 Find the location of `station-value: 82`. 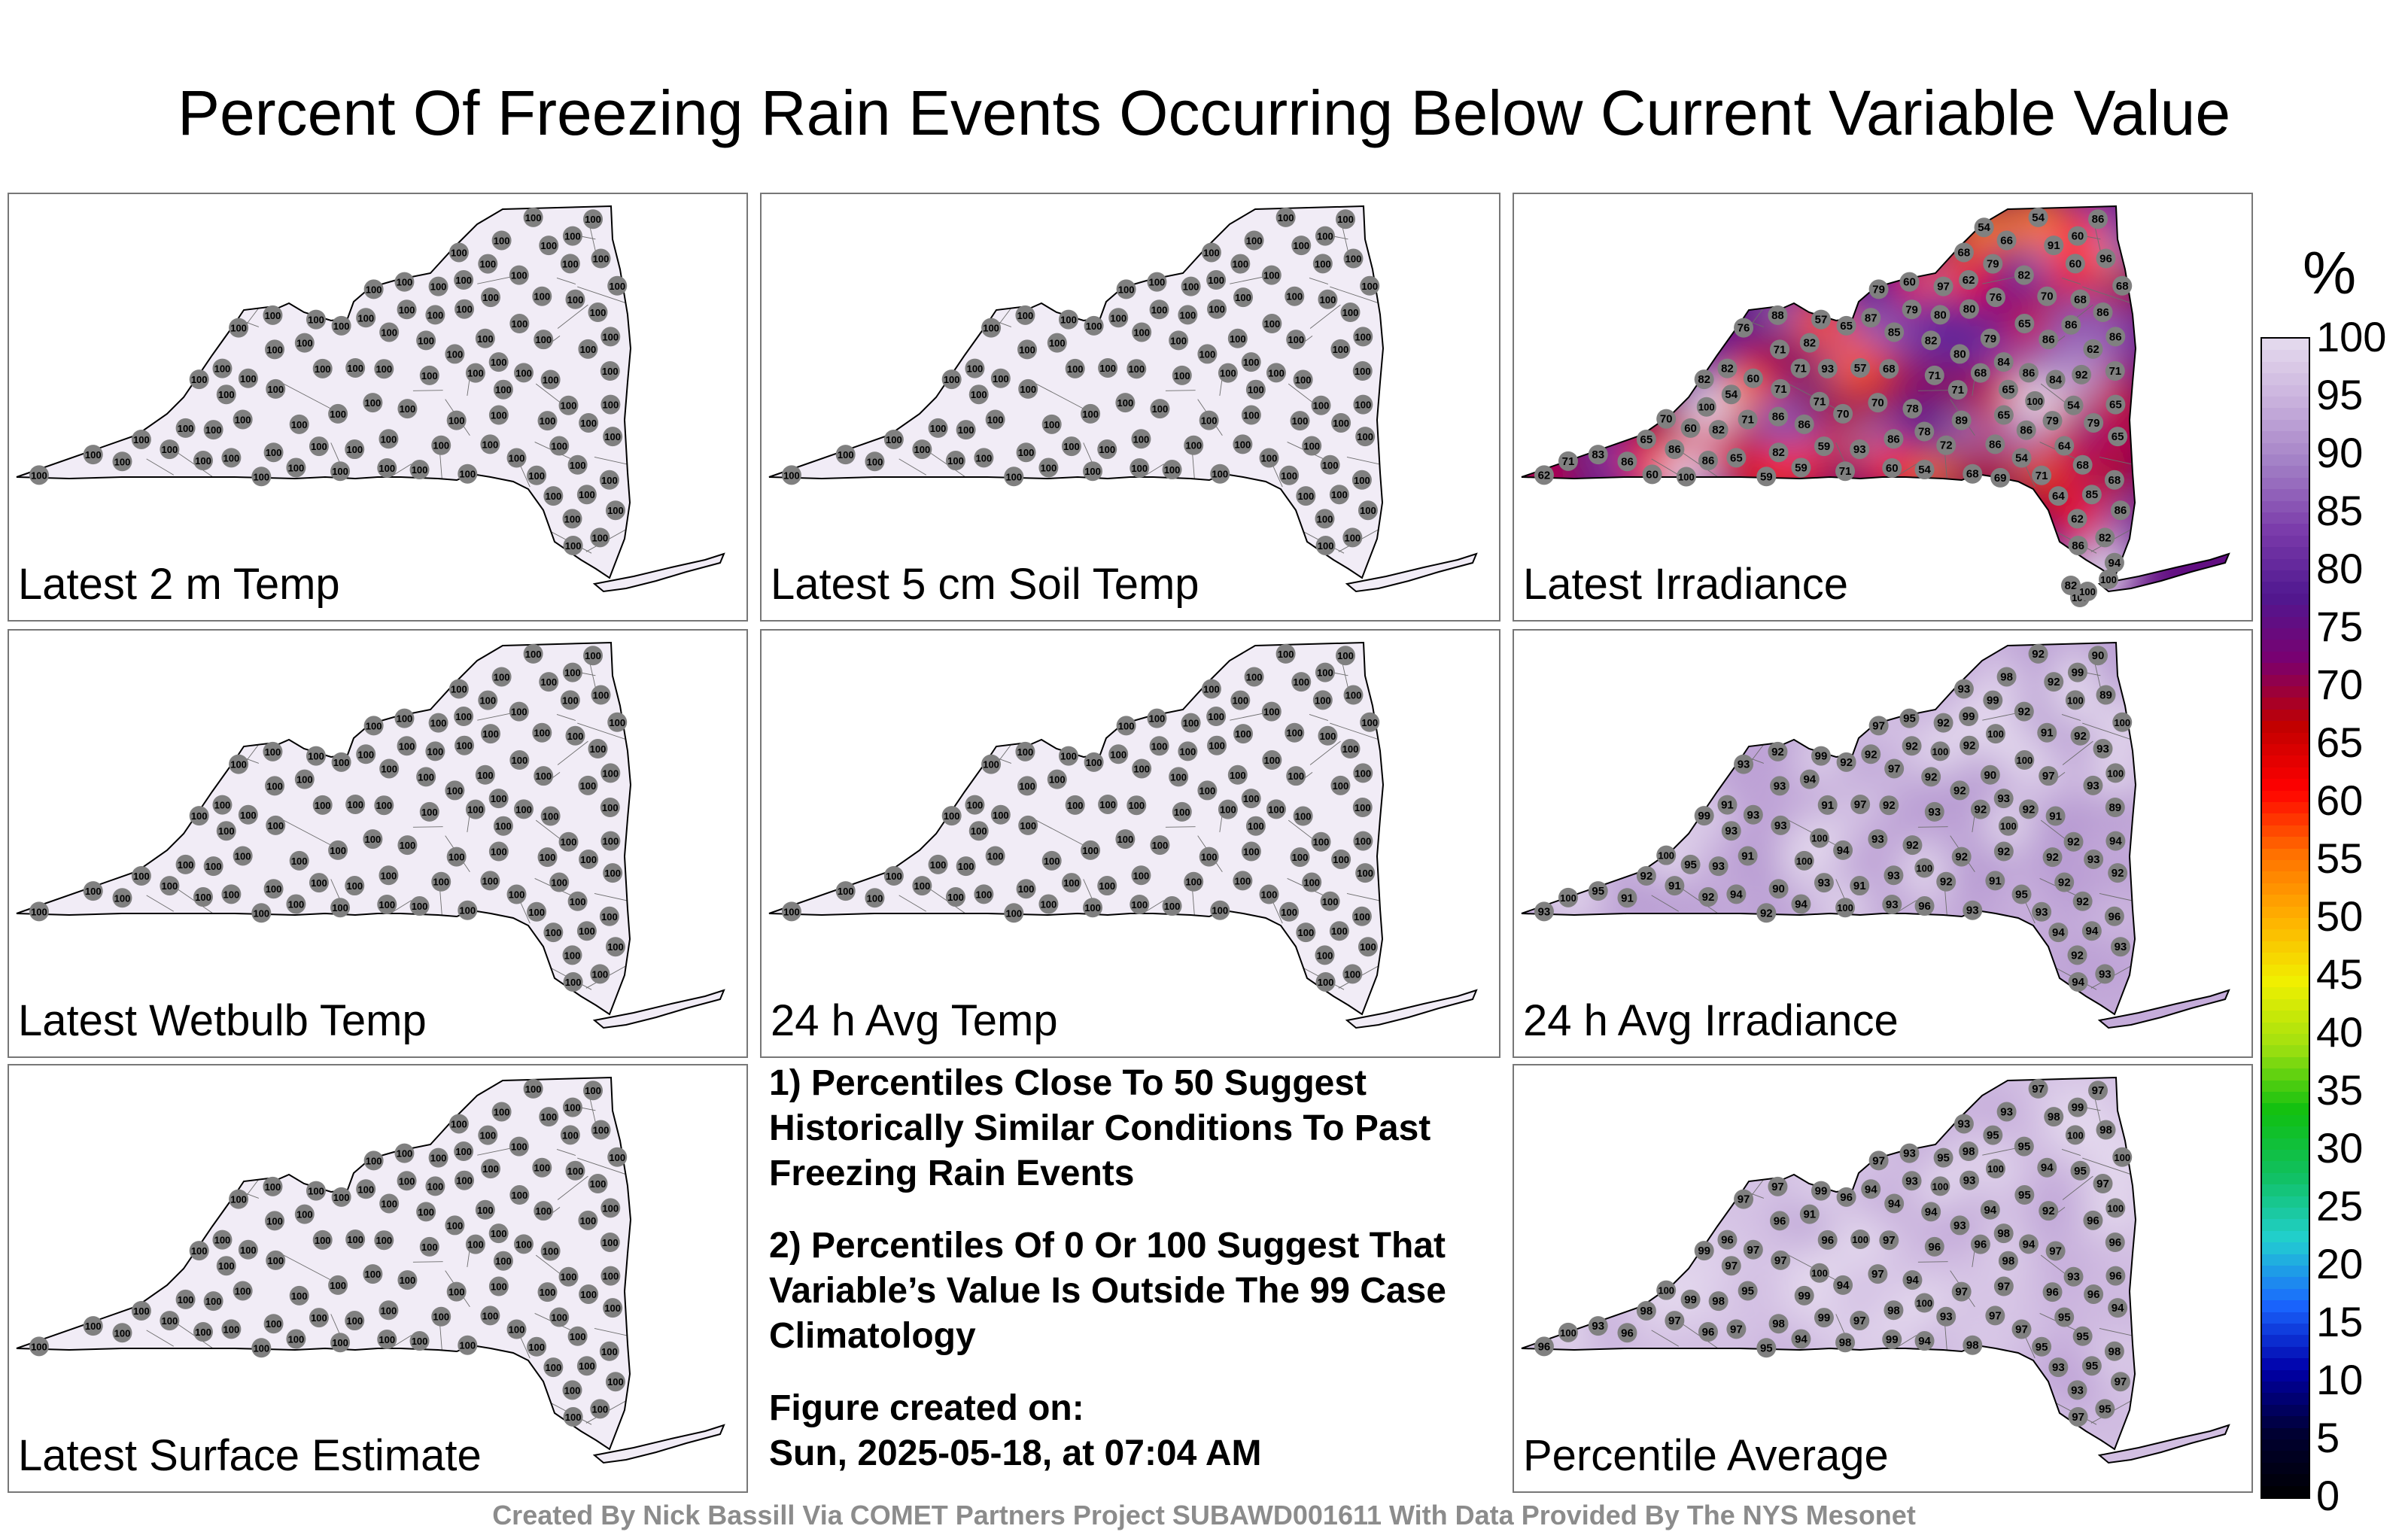

station-value: 82 is located at coordinates (1931, 340).